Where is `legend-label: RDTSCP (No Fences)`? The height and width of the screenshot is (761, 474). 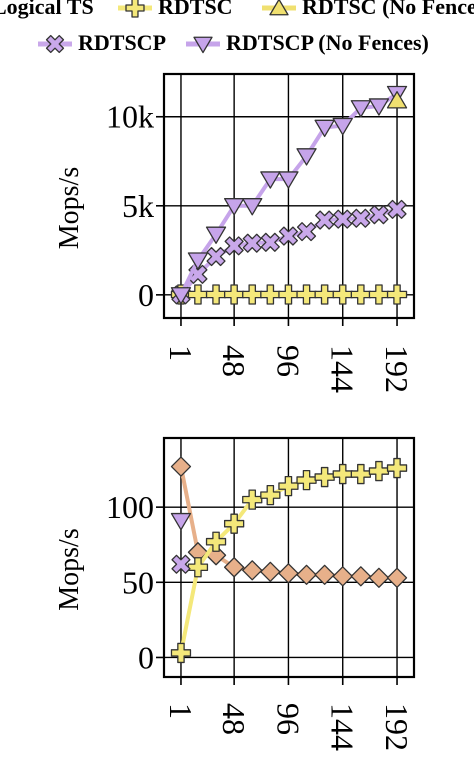
legend-label: RDTSCP (No Fences) is located at coordinates (327, 42).